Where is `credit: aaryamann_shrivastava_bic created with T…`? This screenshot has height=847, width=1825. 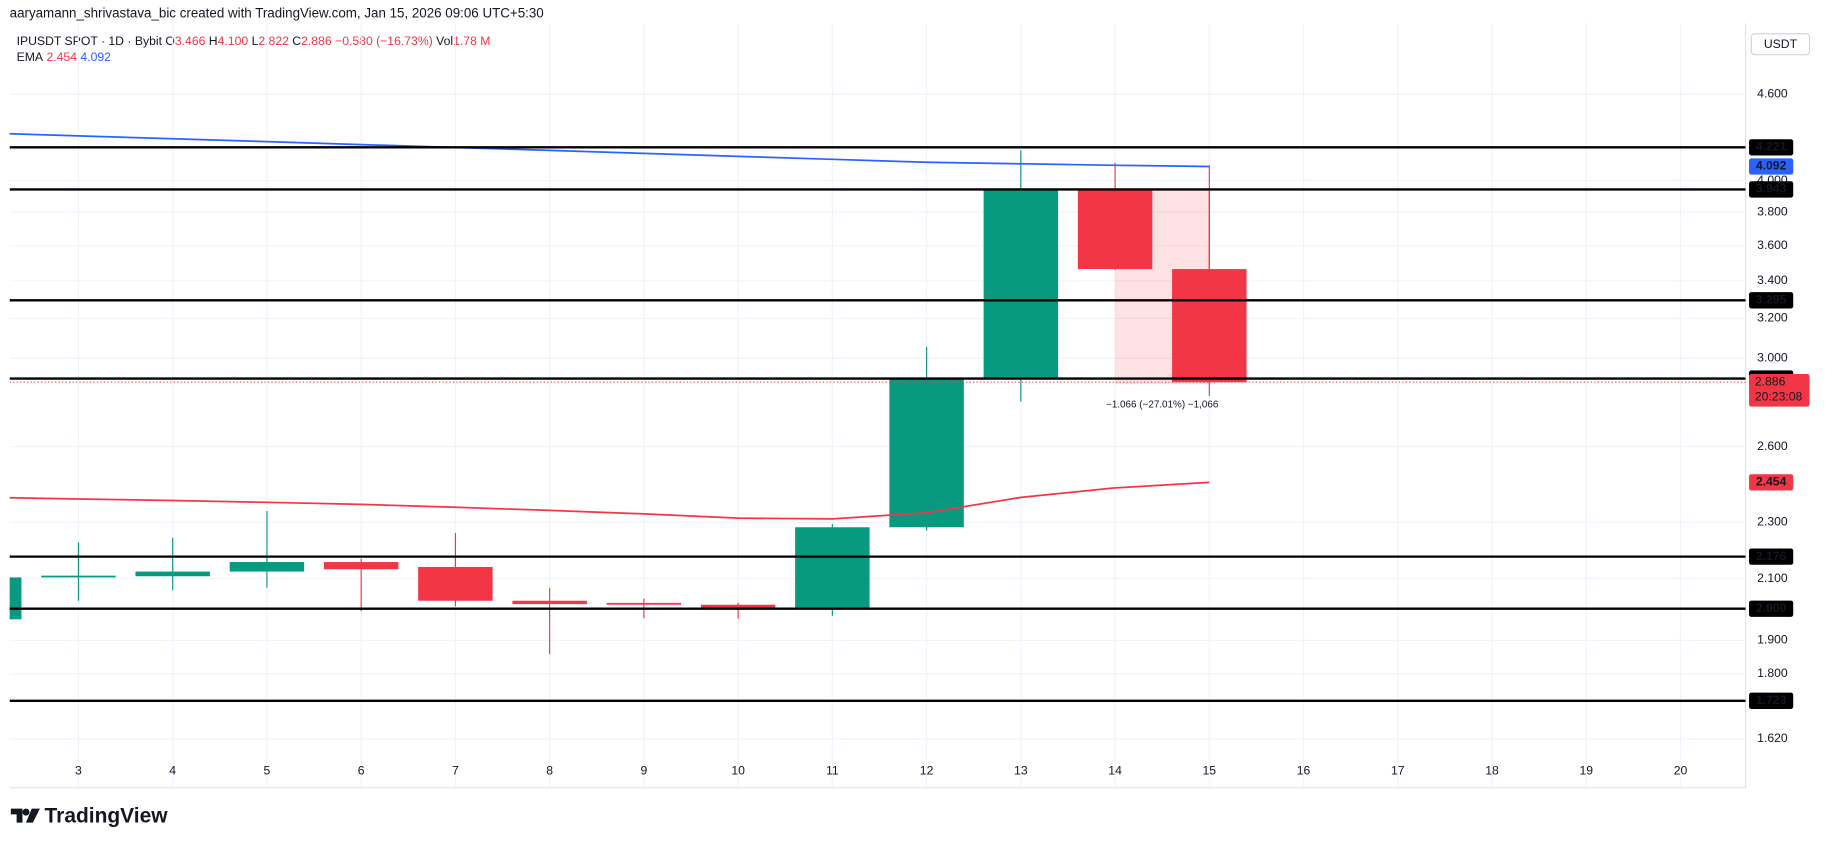 credit: aaryamann_shrivastava_bic created with T… is located at coordinates (277, 12).